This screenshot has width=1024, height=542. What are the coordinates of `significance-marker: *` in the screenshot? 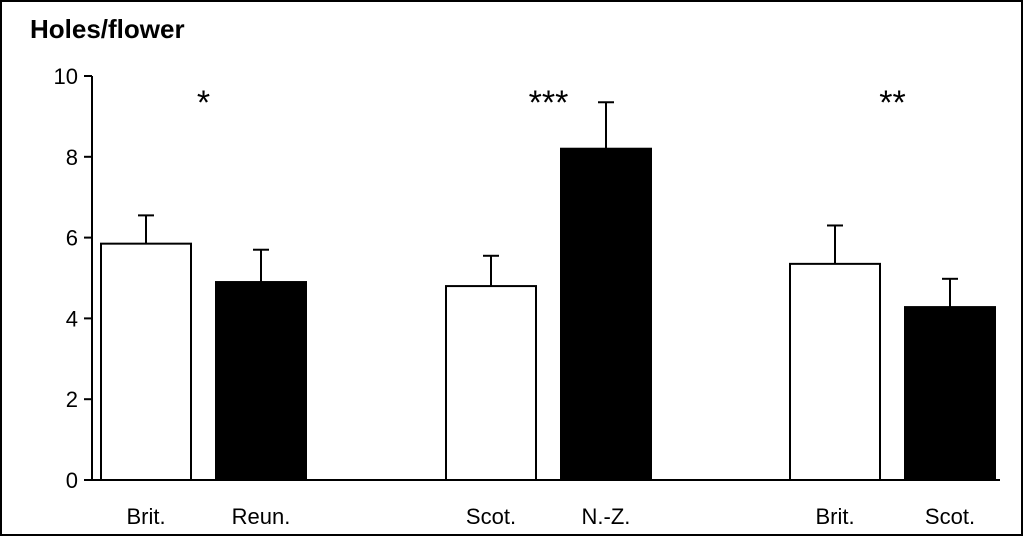 It's located at (203, 103).